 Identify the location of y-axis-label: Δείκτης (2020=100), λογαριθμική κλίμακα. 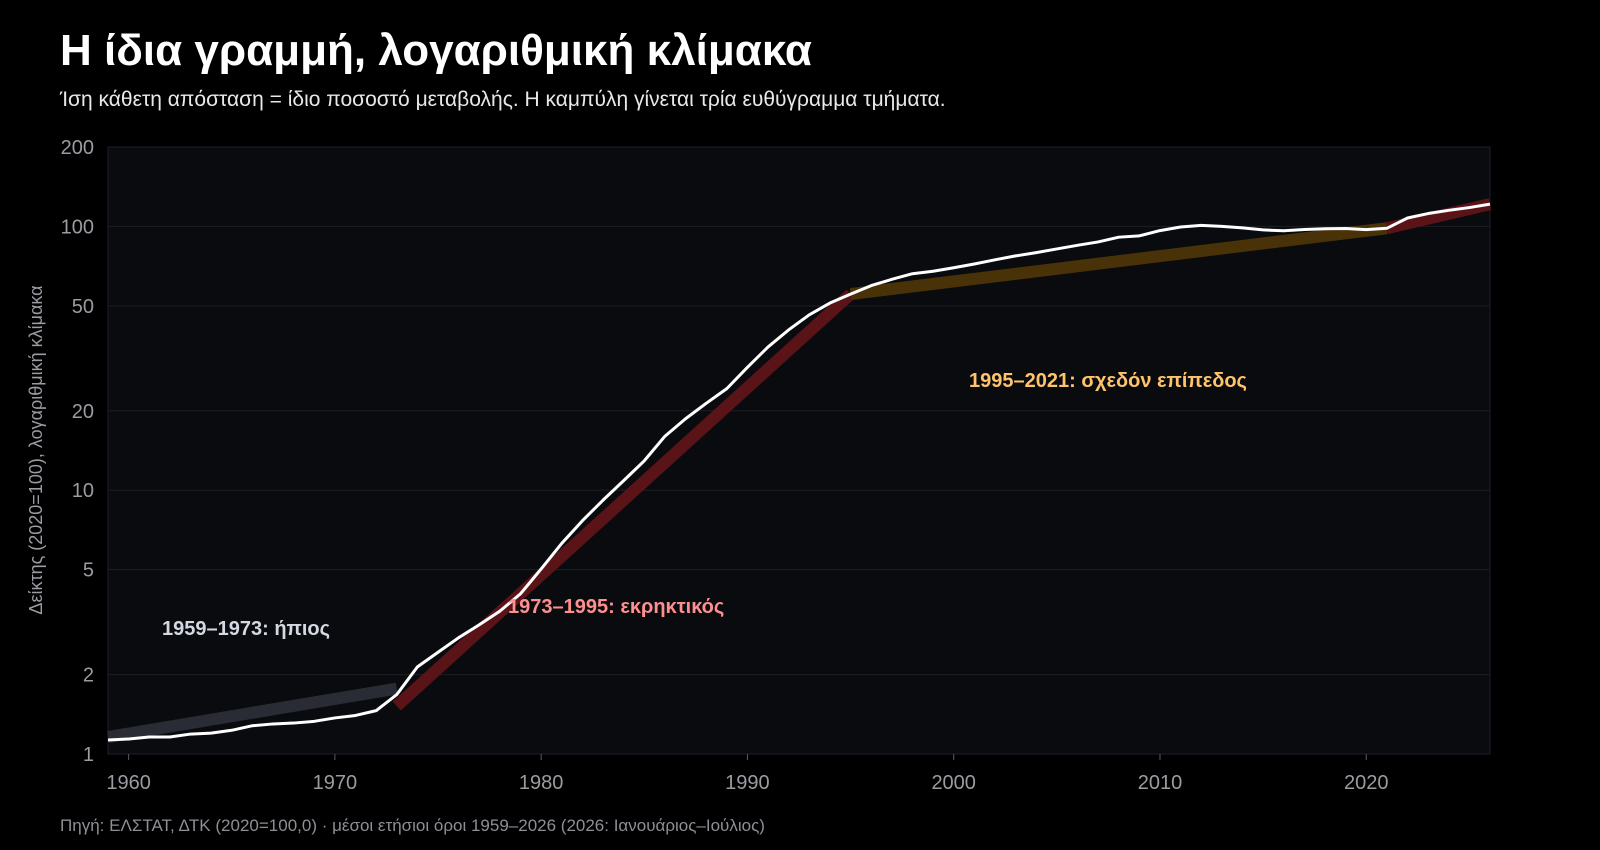
(36, 449).